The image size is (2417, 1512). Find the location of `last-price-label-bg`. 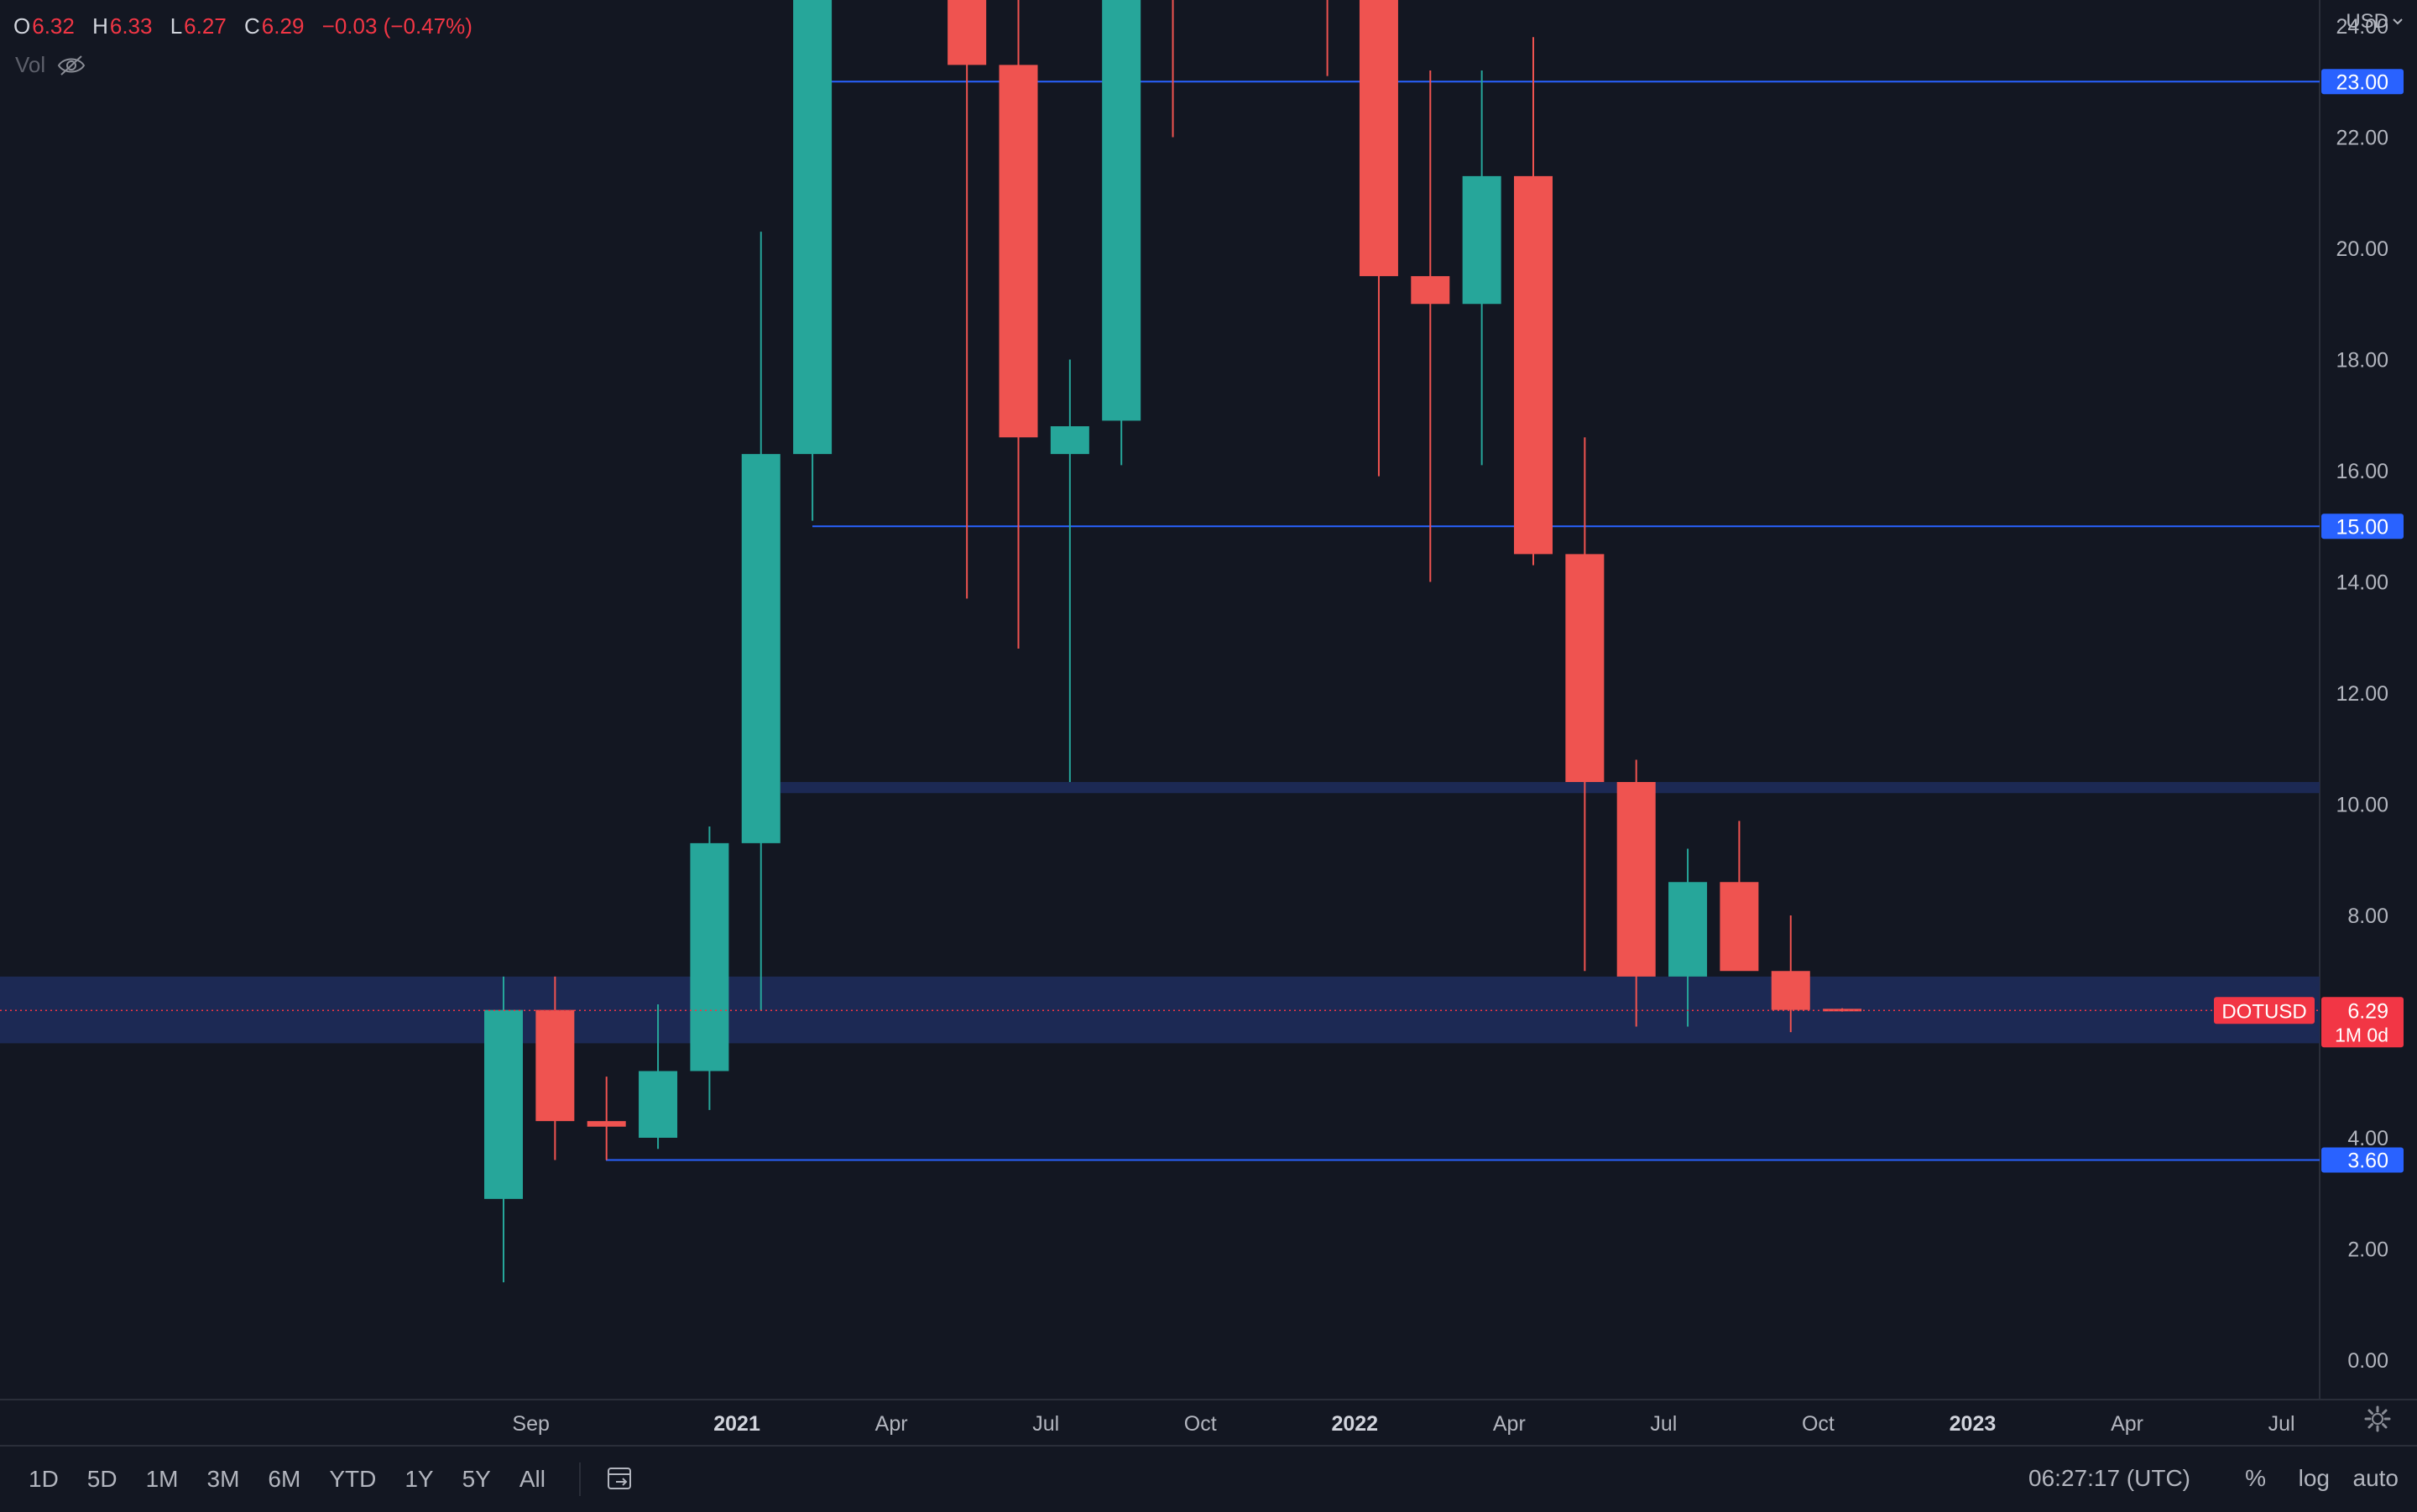

last-price-label-bg is located at coordinates (2362, 1023).